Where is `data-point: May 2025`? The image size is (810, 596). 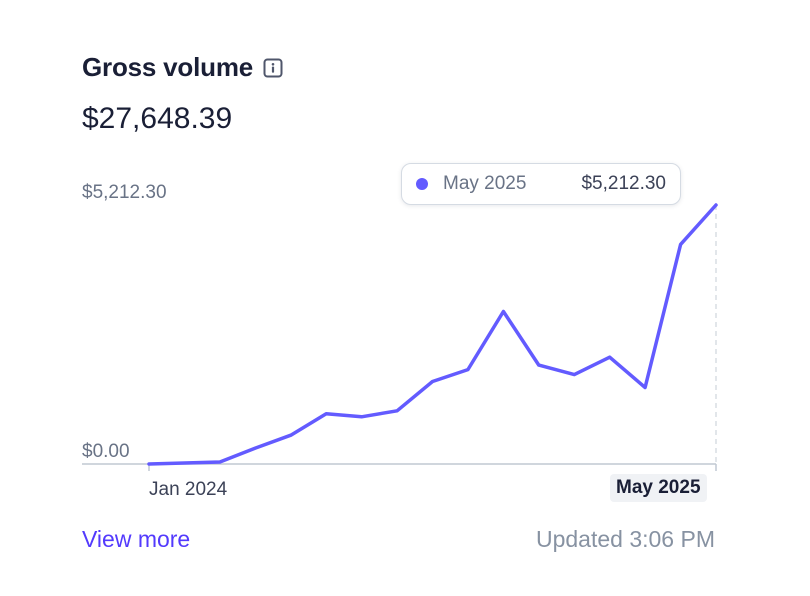
data-point: May 2025 is located at coordinates (716, 205).